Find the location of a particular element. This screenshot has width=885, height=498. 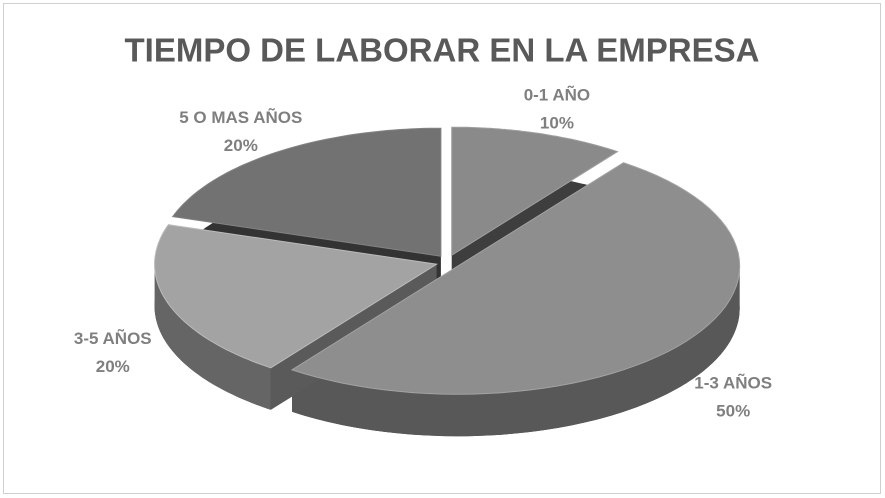

slice-wall is located at coordinates (212, 337).